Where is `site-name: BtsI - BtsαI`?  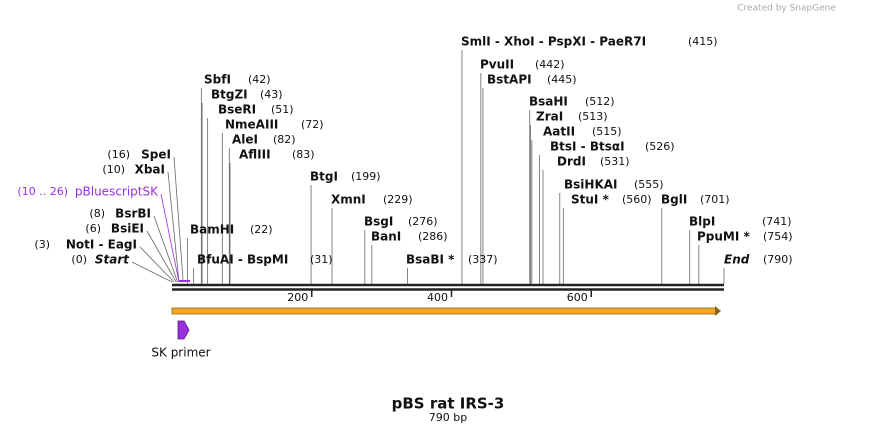 site-name: BtsI - BtsαI is located at coordinates (587, 147).